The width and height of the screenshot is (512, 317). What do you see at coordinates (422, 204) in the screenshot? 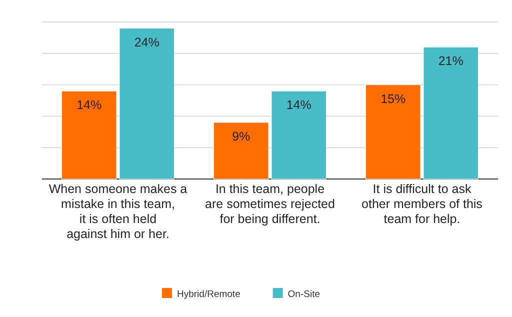
I see `x-tick-label: It is difficult to ask other members of this team for help.` at bounding box center [422, 204].